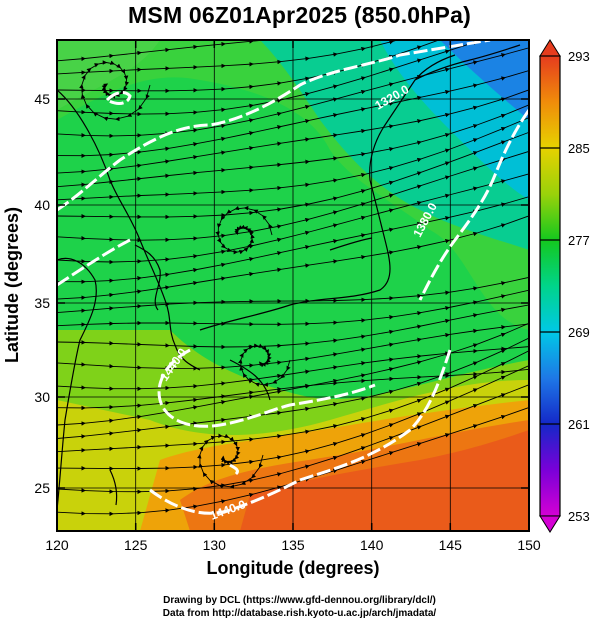  I want to click on colorbar-label: 269, so click(579, 332).